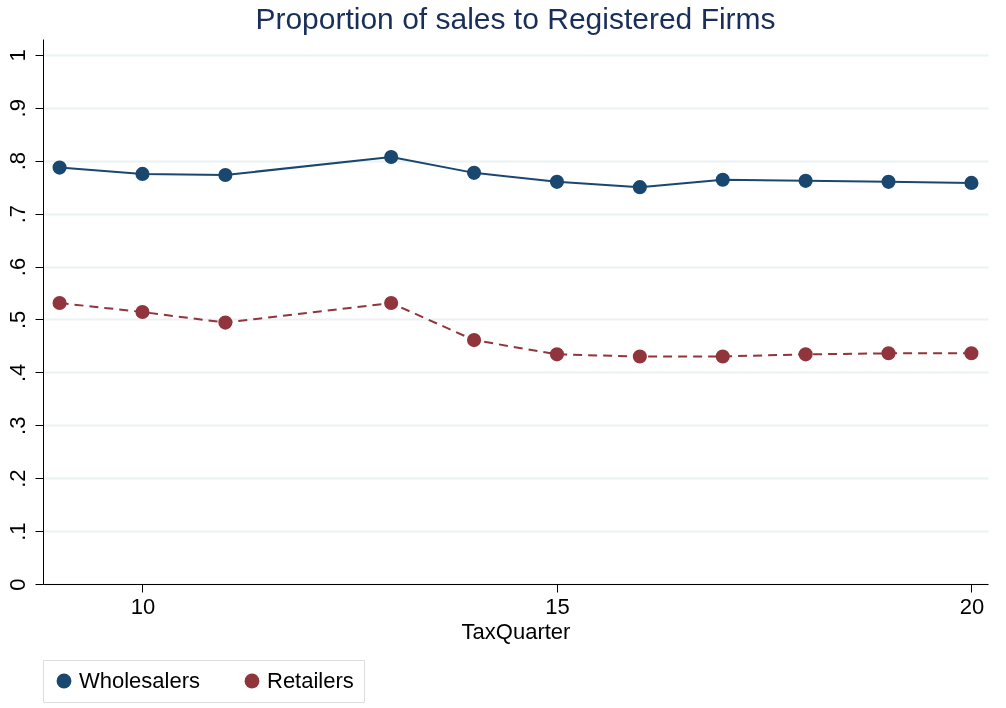 The image size is (1006, 708). I want to click on y-tick-label: .7, so click(17, 214).